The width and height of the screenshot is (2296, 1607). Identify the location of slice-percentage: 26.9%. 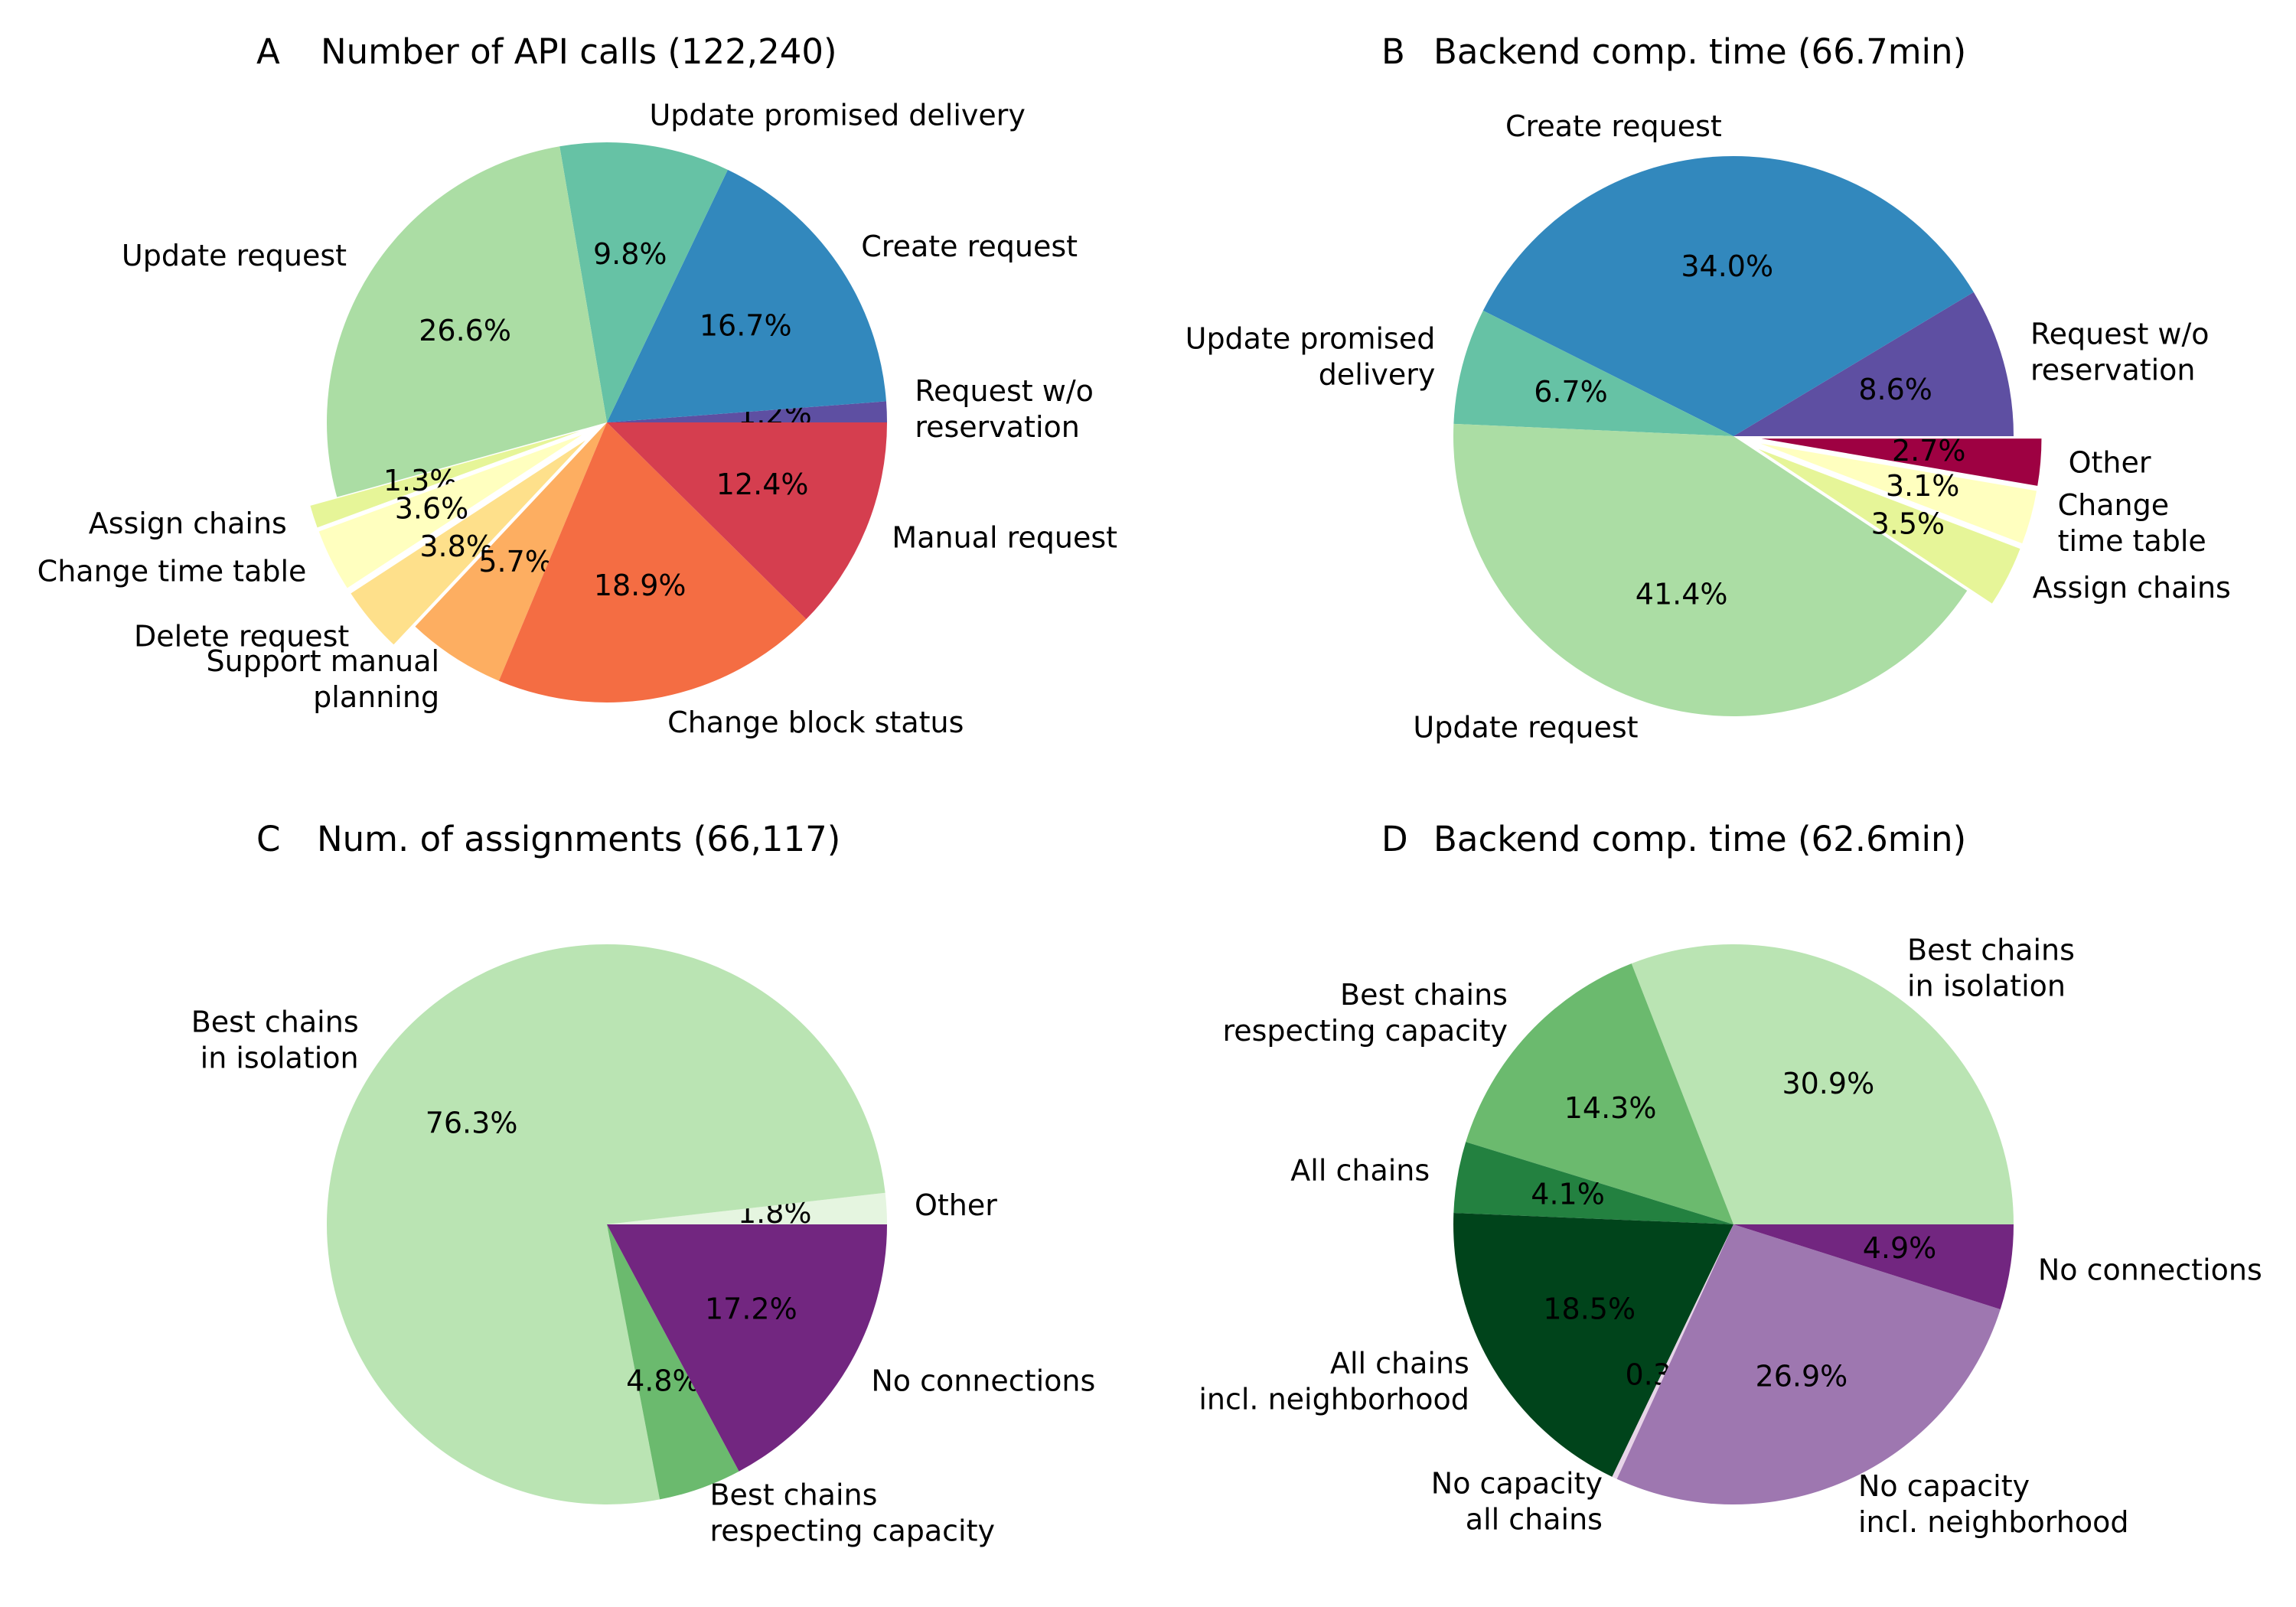
(1802, 1376).